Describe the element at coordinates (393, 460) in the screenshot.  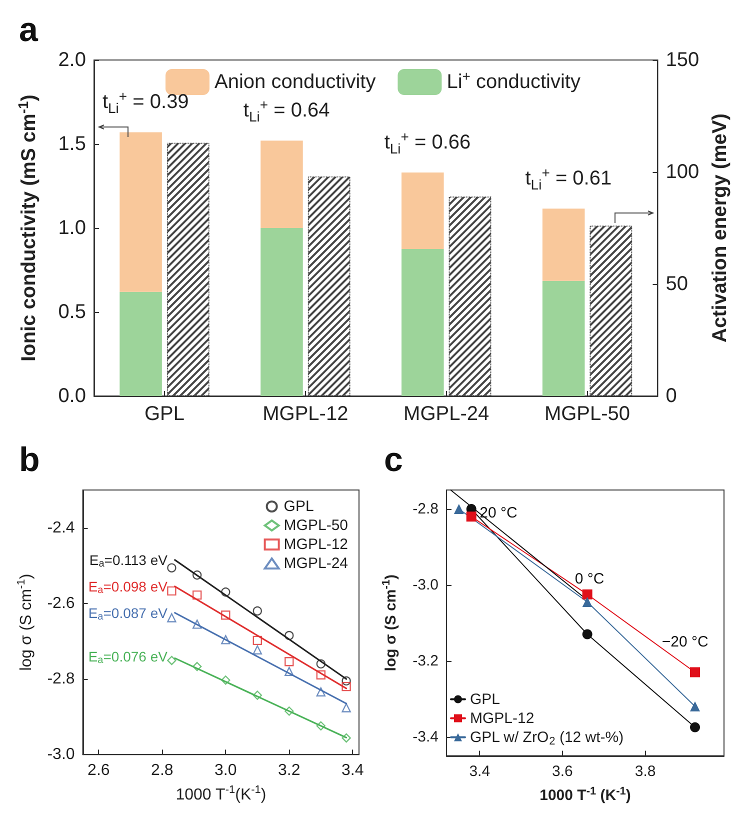
I see `chart-title: c` at that location.